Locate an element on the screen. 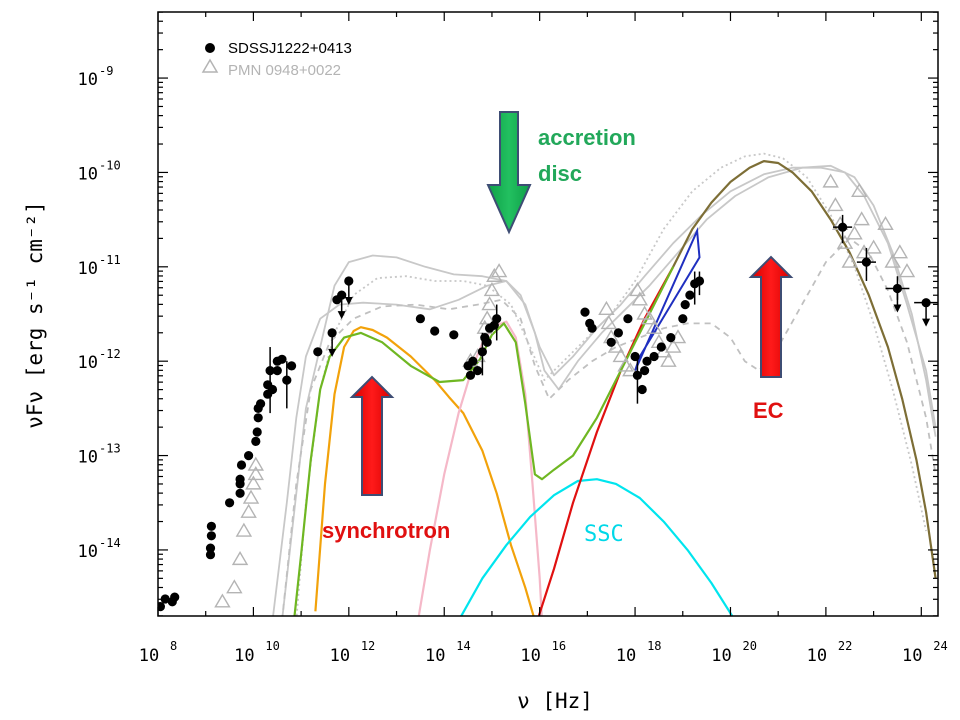 The image size is (960, 720). ec-label: EC is located at coordinates (768, 410).